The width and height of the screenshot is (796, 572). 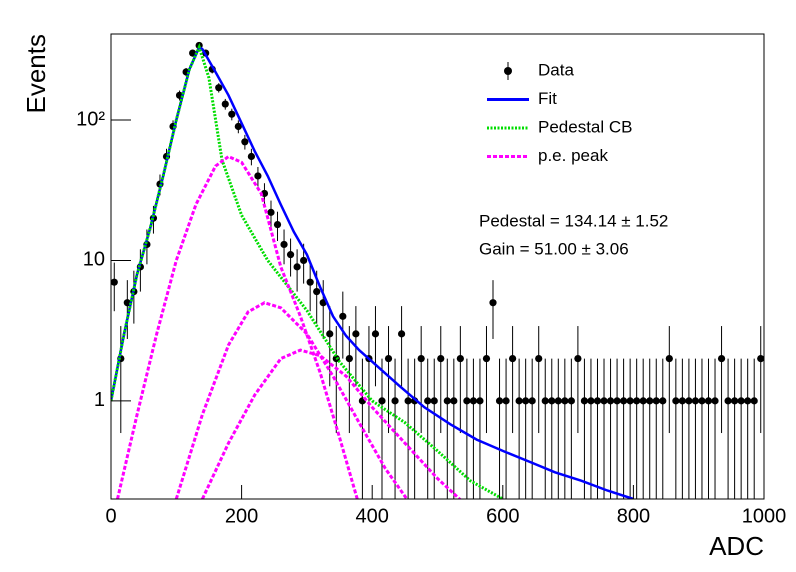 I want to click on x-tick-label: 1000, so click(x=764, y=516).